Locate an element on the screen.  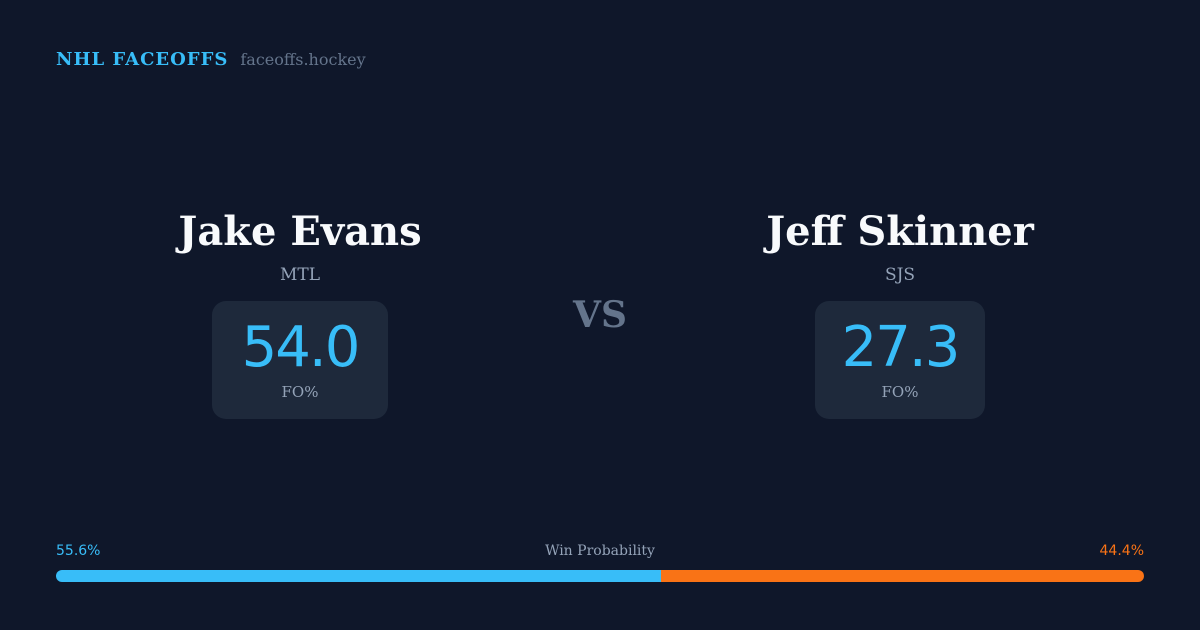
faceoff-percentage: 54.0 is located at coordinates (301, 347).